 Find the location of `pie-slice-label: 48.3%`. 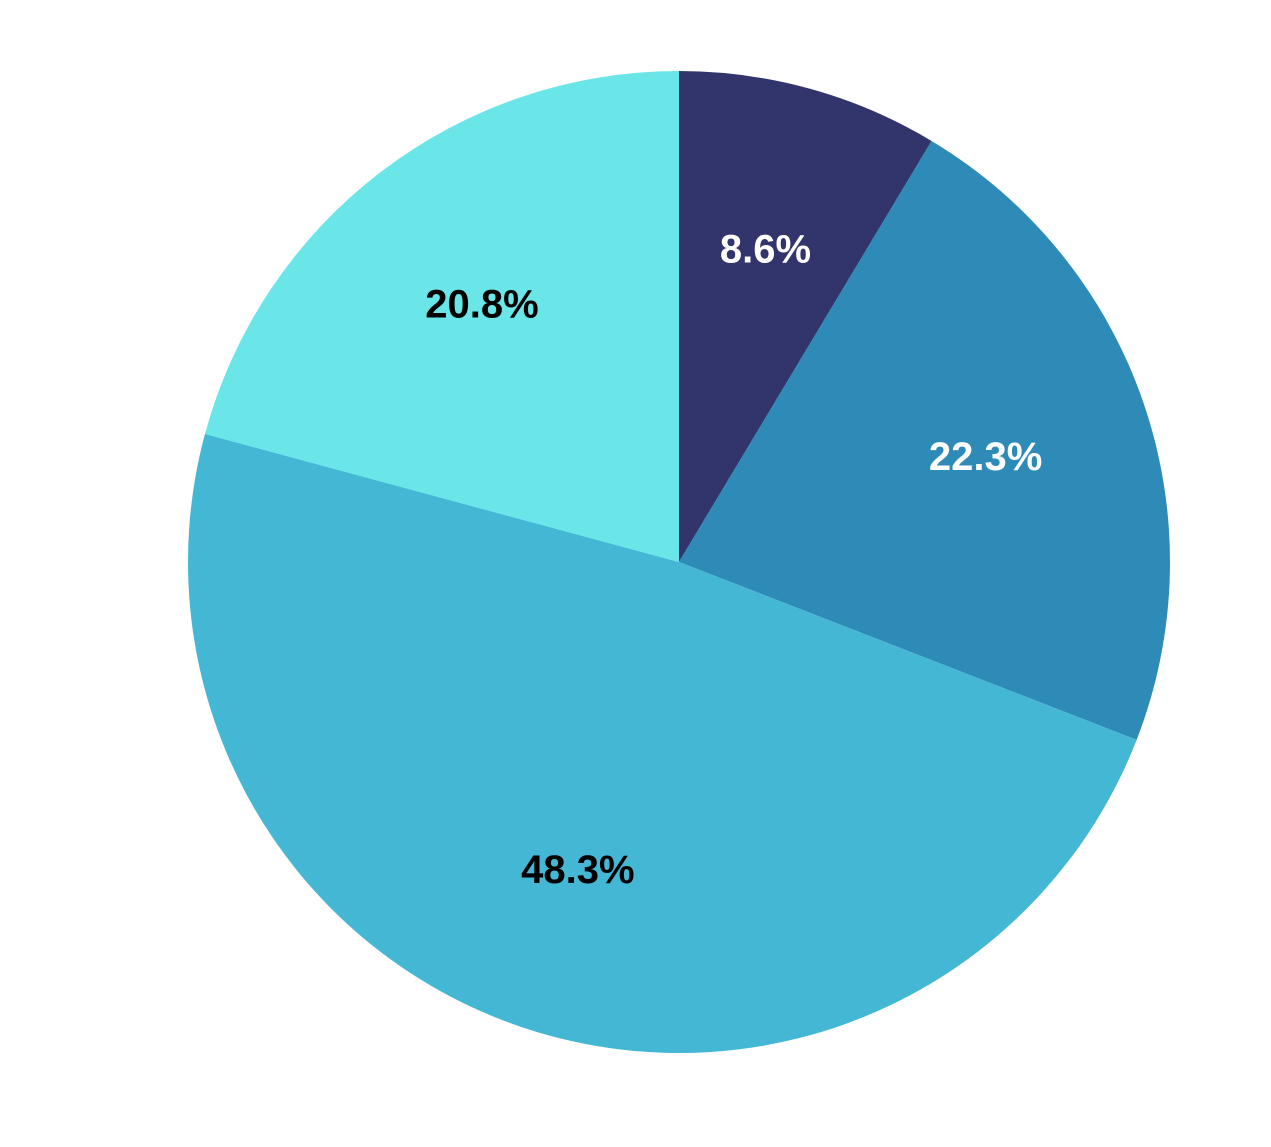

pie-slice-label: 48.3% is located at coordinates (577, 870).